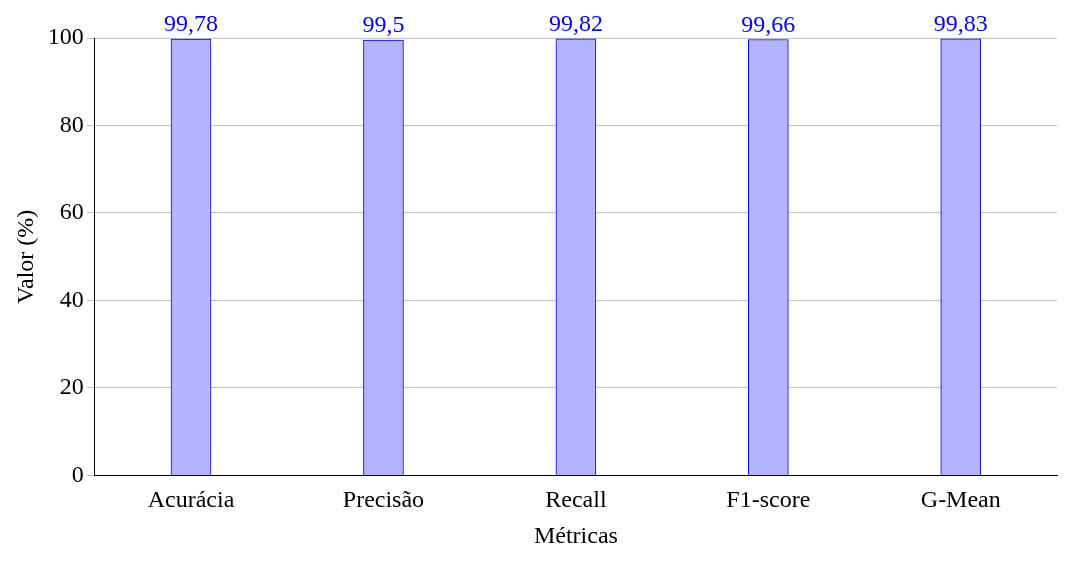 This screenshot has width=1081, height=563. What do you see at coordinates (960, 499) in the screenshot?
I see `x-tick-label: G-Mean` at bounding box center [960, 499].